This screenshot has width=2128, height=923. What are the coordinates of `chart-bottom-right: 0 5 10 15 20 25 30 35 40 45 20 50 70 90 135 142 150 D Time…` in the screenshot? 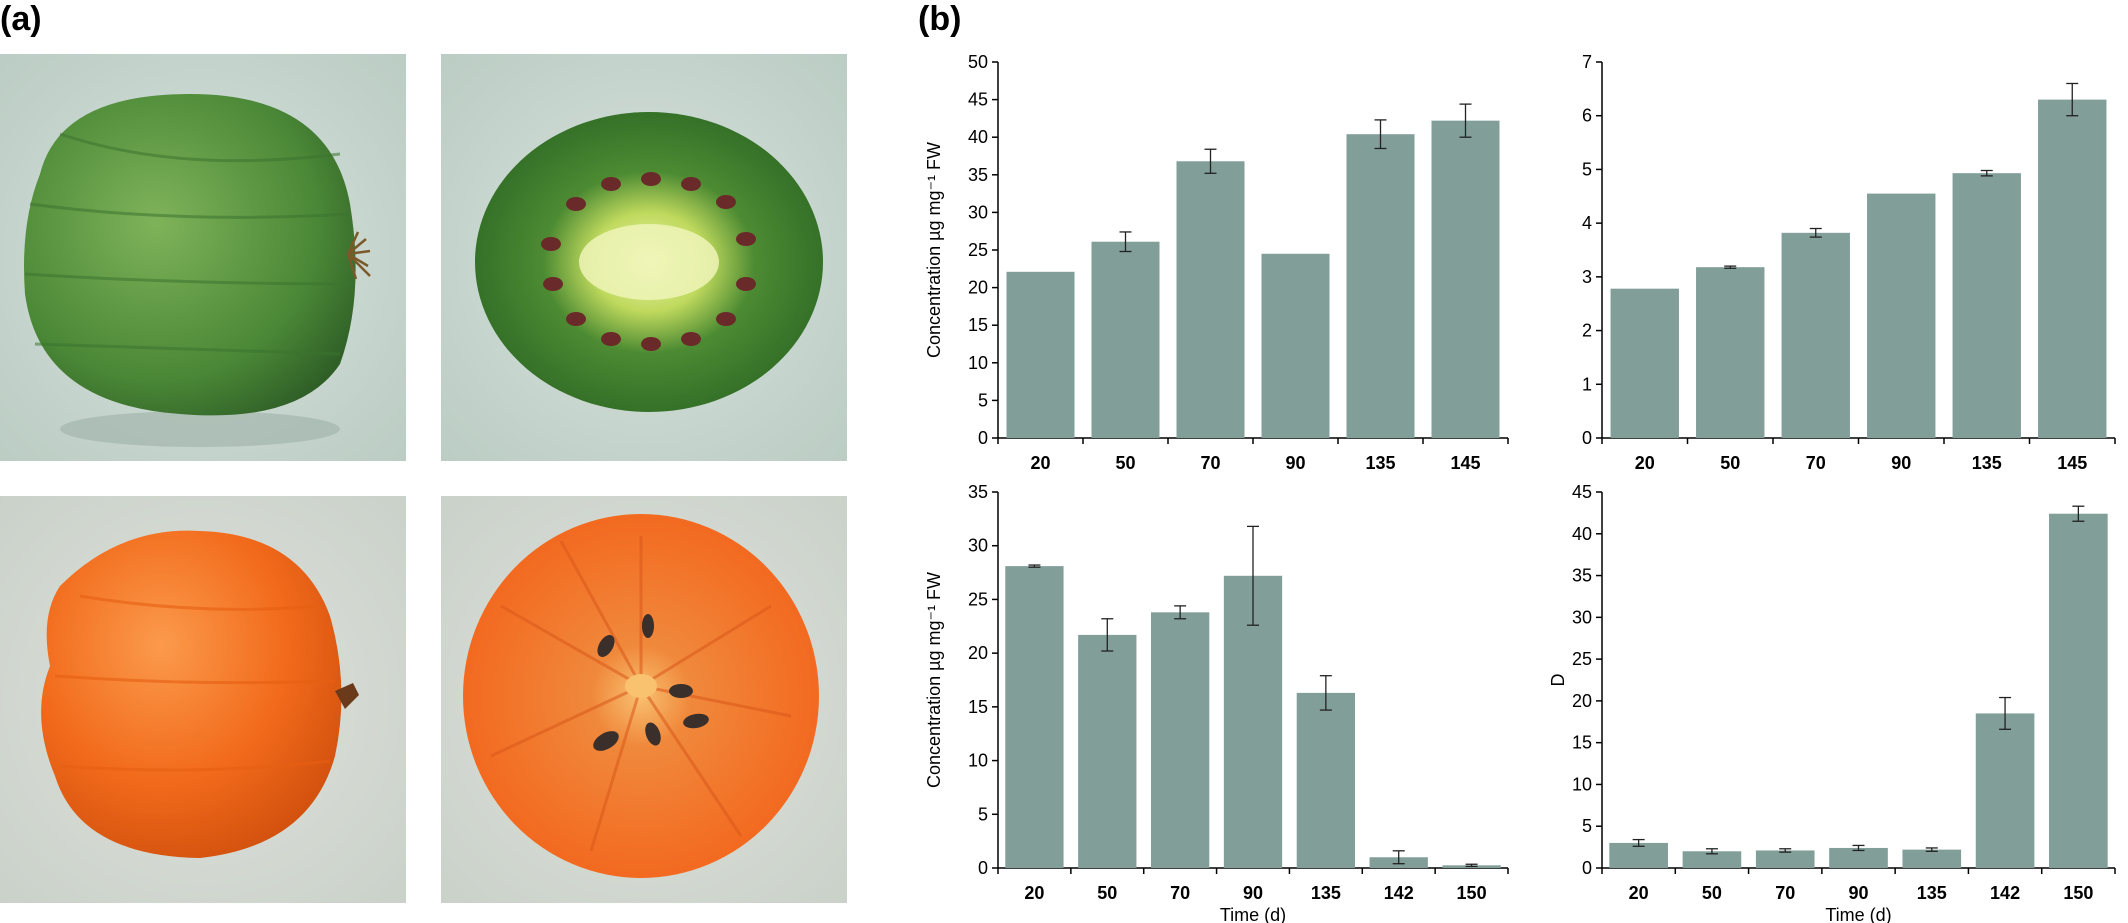 It's located at (1829, 701).